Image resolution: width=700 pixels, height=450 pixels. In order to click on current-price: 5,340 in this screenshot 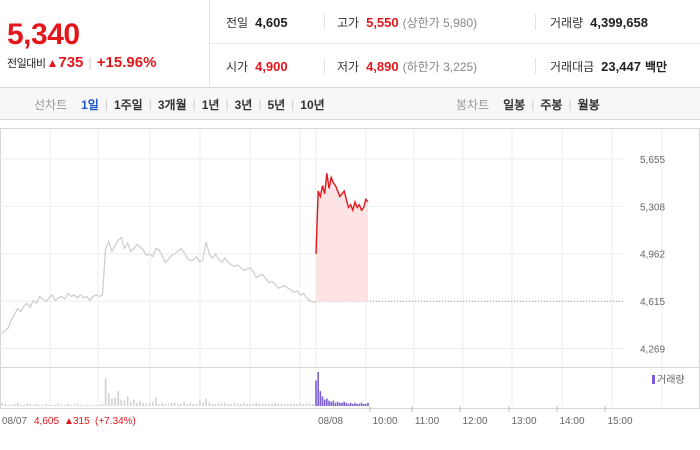, I will do `click(43, 34)`.